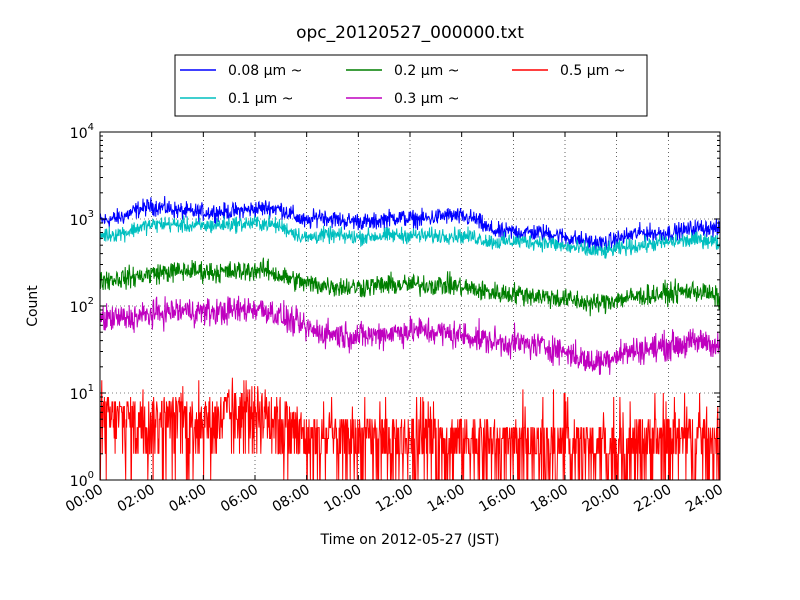 Image resolution: width=800 pixels, height=600 pixels. Describe the element at coordinates (497, 499) in the screenshot. I see `x-tick-label: 16:00` at that location.